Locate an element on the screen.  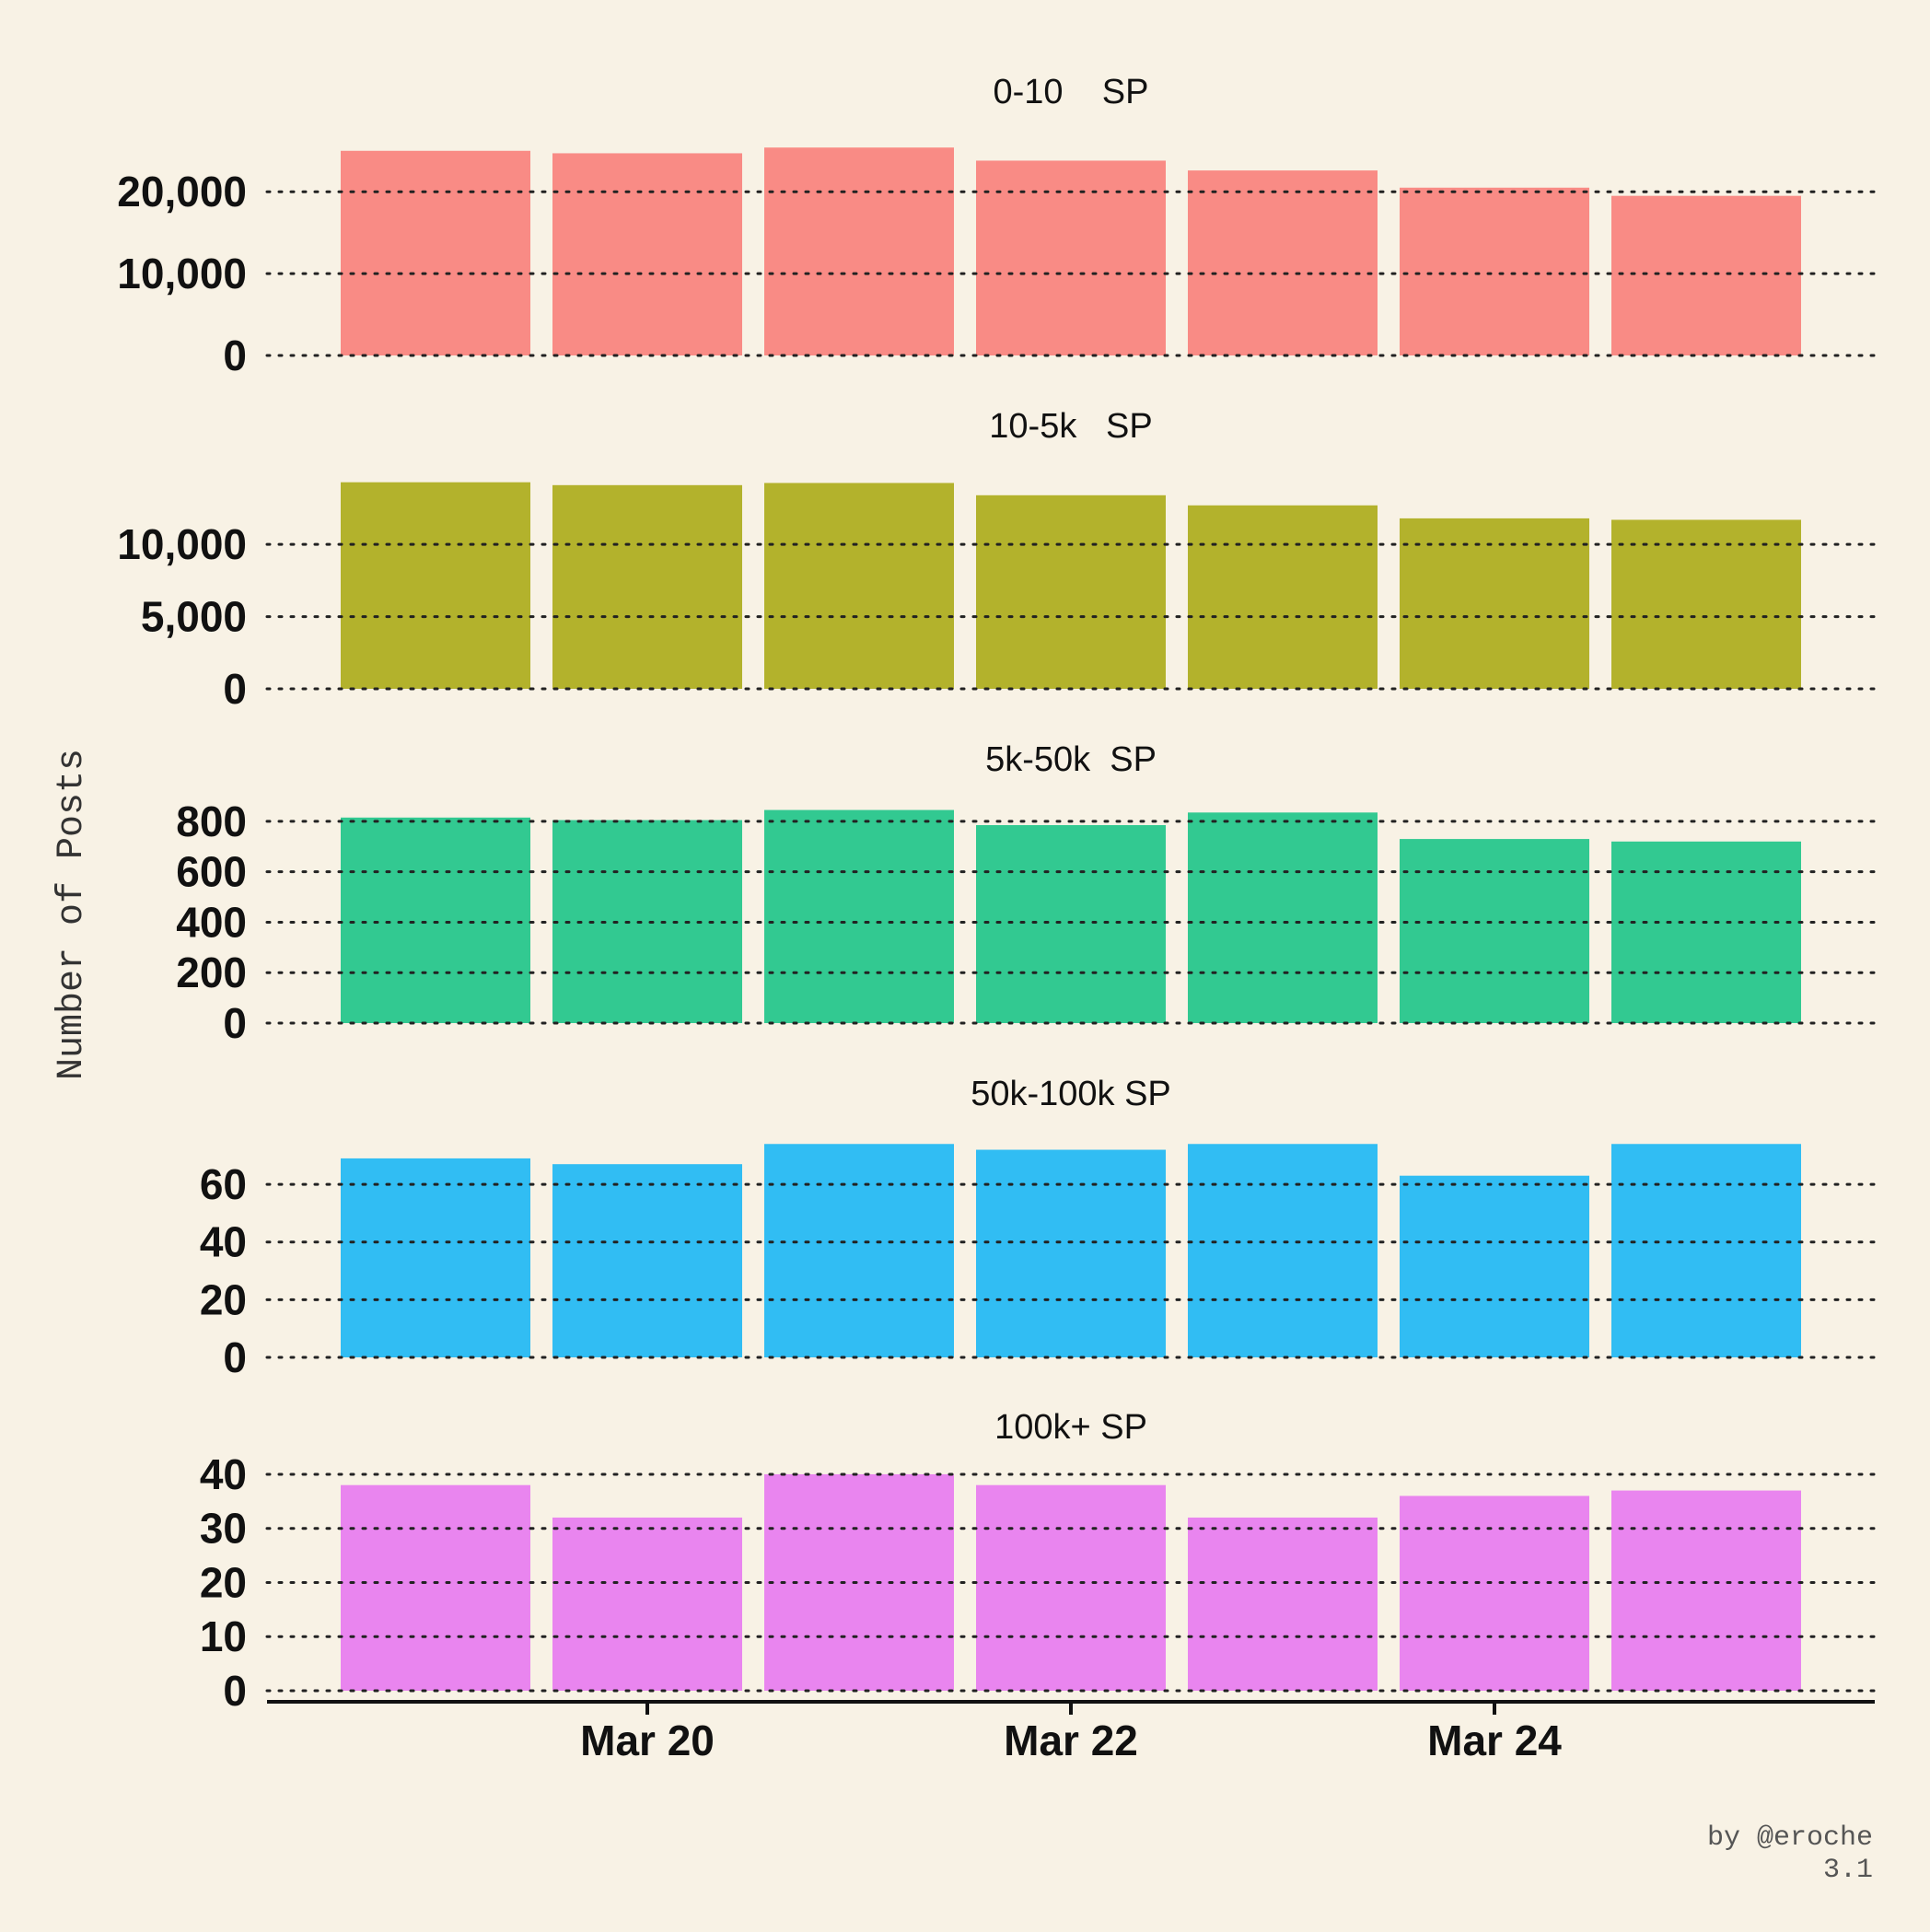
x-ticks: Mar 20 Mar 22 Mar 24 is located at coordinates (1071, 1733).